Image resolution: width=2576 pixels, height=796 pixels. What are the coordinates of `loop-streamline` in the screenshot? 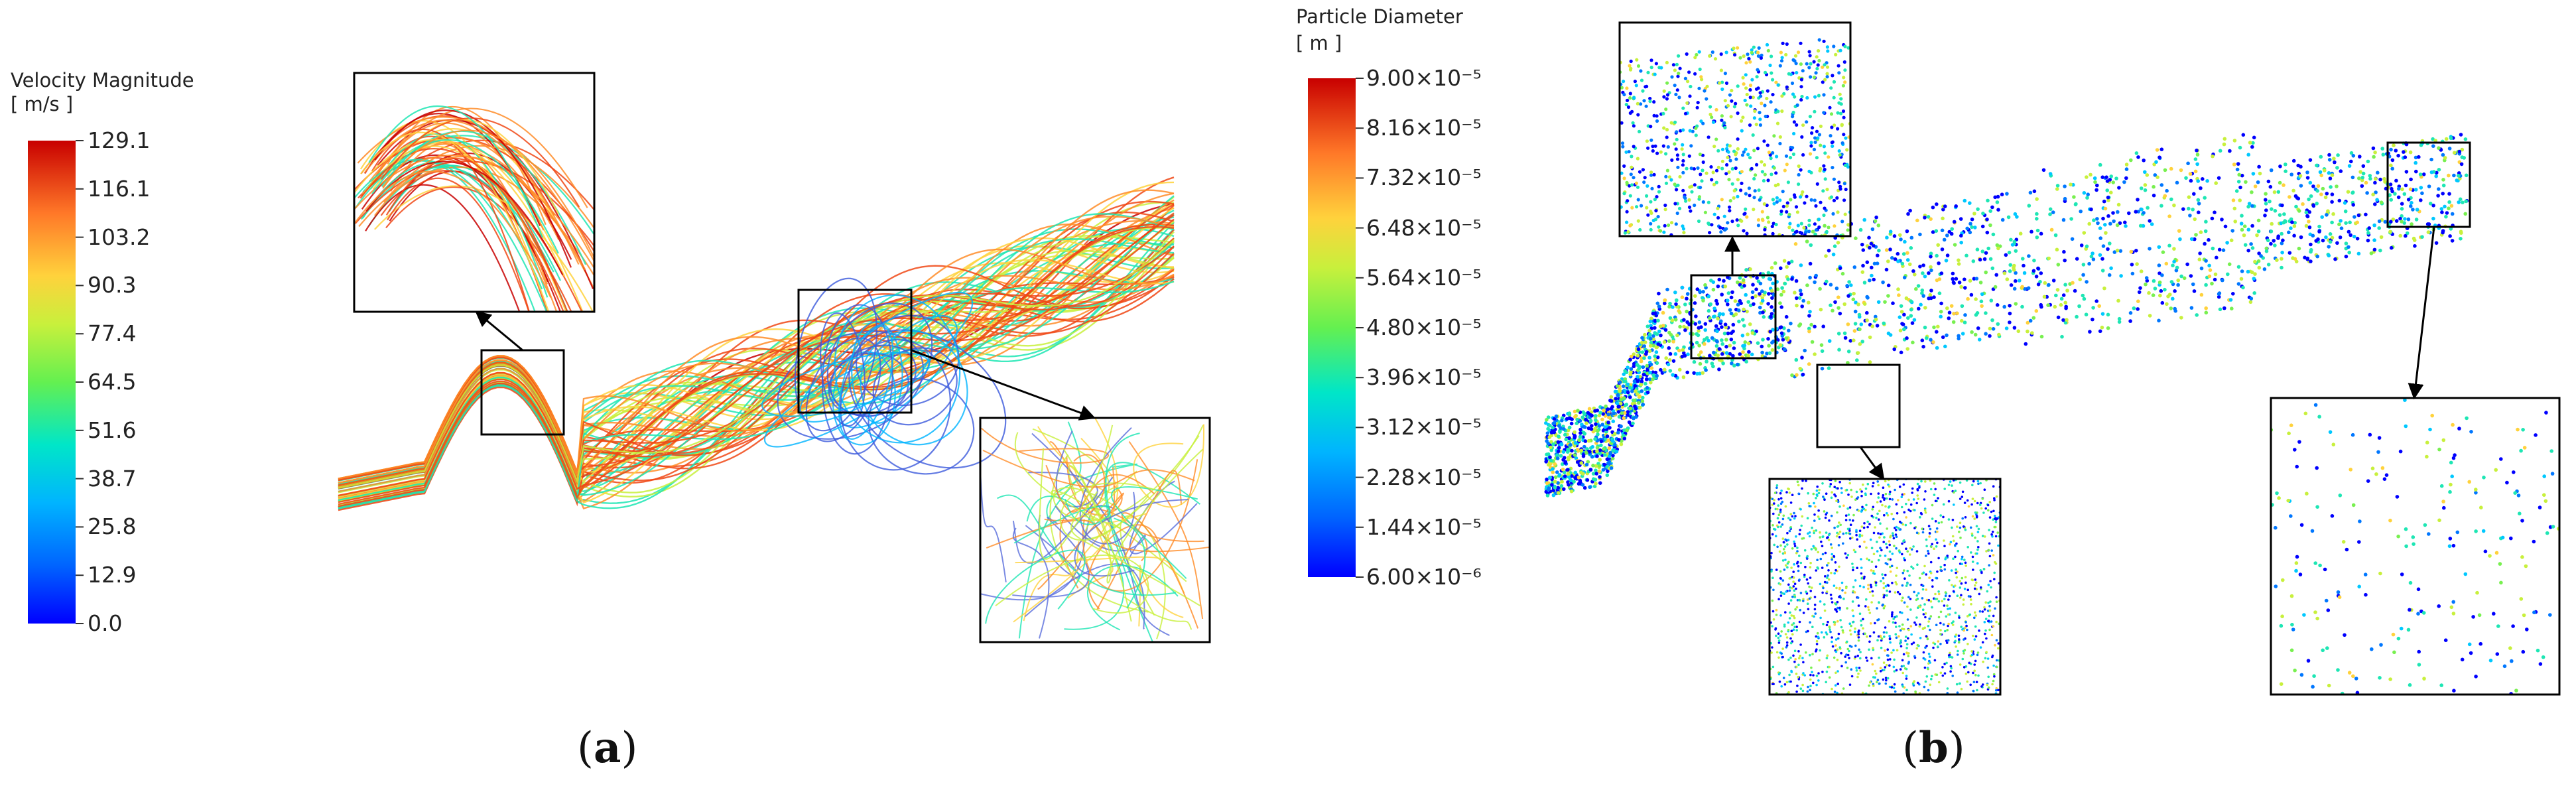 It's located at (914, 388).